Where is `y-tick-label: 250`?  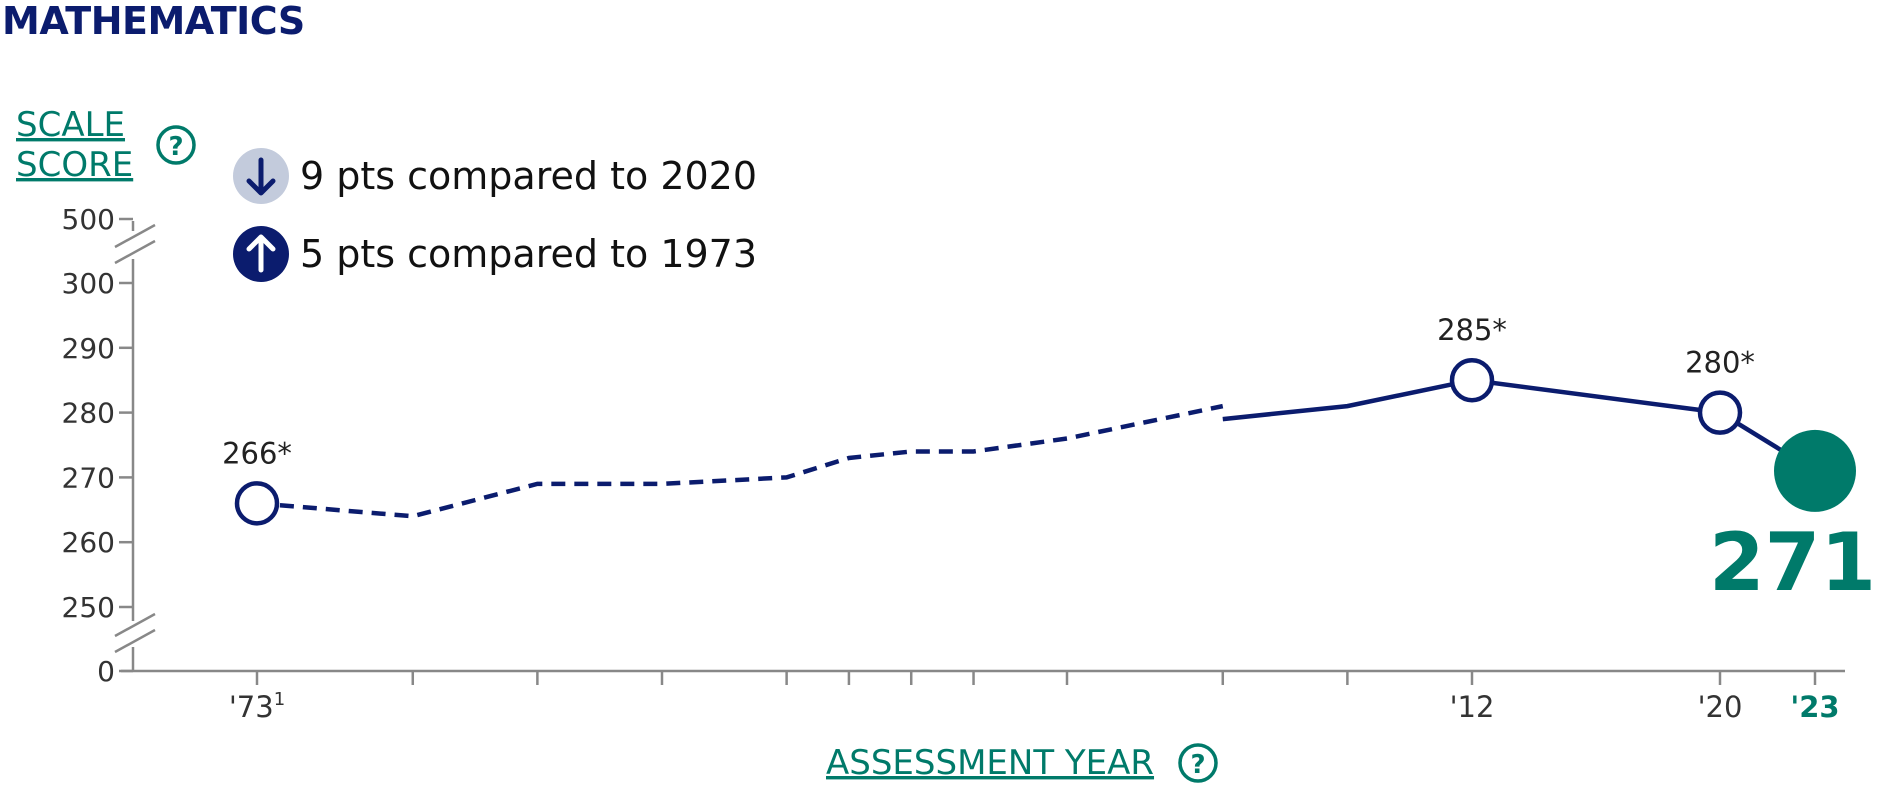
y-tick-label: 250 is located at coordinates (88, 607).